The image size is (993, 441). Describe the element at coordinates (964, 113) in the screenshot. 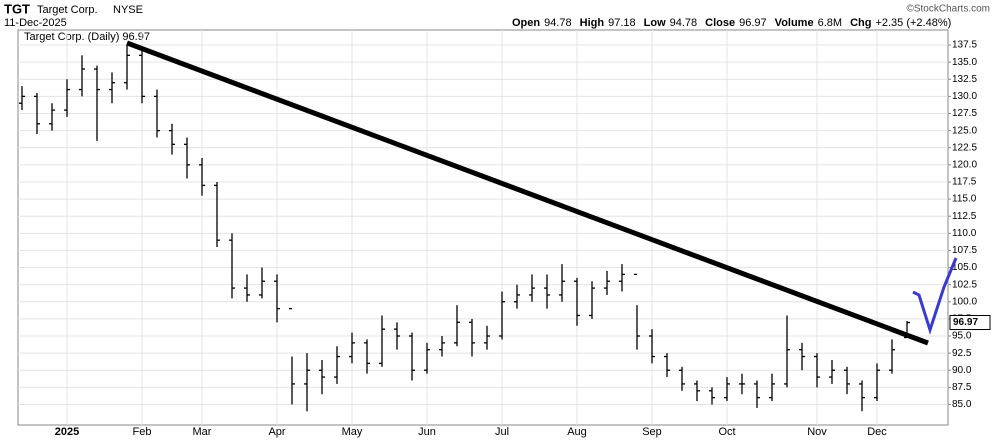

I see `y-tick-label: 127.5` at that location.